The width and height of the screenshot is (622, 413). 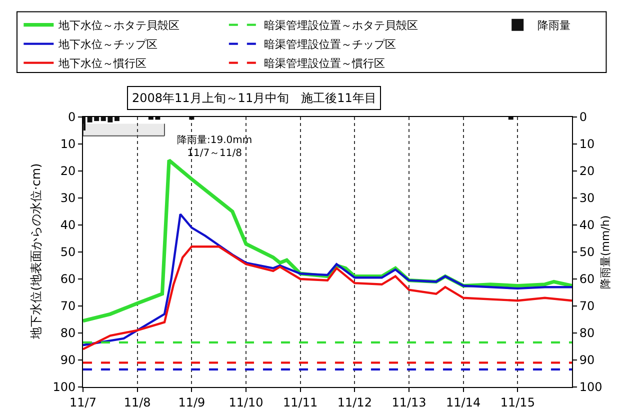 What do you see at coordinates (590, 387) in the screenshot?
I see `y2-tick-label: 100` at bounding box center [590, 387].